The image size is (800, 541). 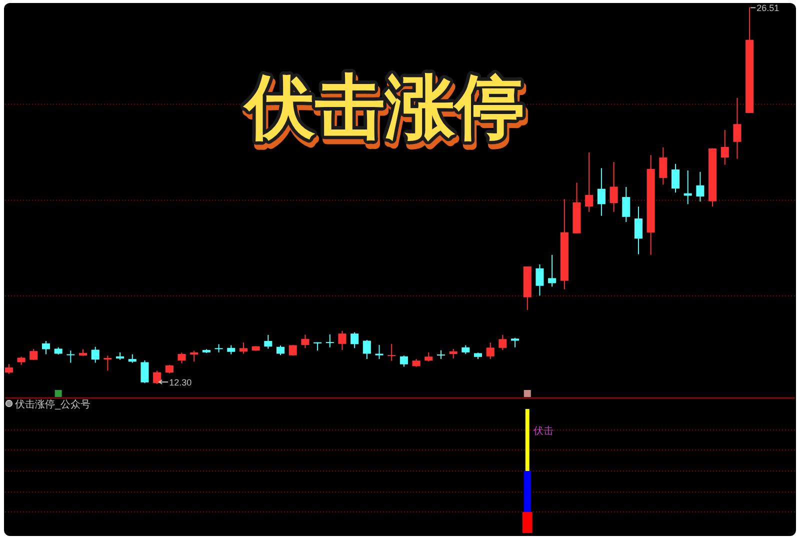 What do you see at coordinates (383, 107) in the screenshot?
I see `text: 伏击涨停` at bounding box center [383, 107].